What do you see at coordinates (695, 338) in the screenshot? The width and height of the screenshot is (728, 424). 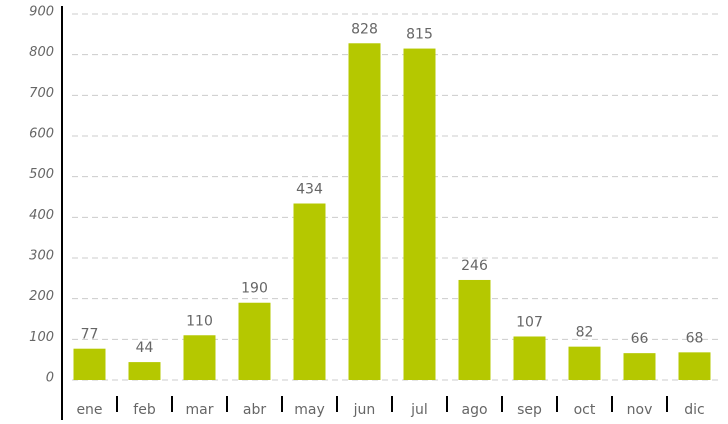 I see `value-label: 68` at bounding box center [695, 338].